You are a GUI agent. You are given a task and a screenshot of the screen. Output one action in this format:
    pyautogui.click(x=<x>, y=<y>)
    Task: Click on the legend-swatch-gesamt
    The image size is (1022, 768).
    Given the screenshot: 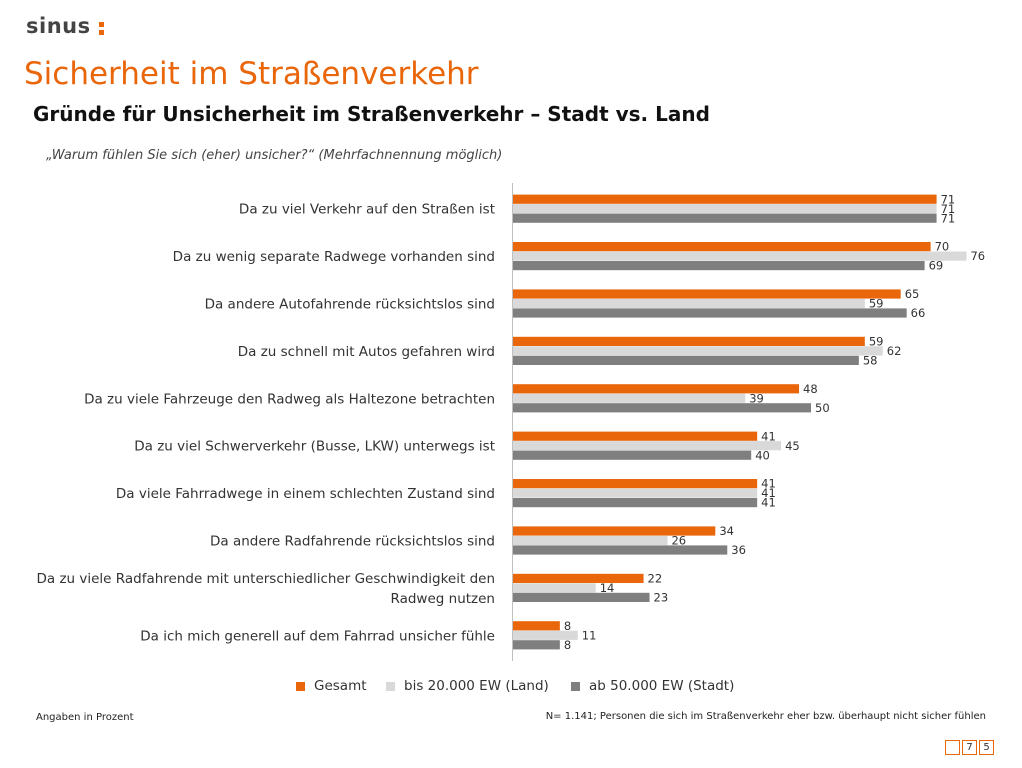 What is the action you would take?
    pyautogui.click(x=300, y=686)
    